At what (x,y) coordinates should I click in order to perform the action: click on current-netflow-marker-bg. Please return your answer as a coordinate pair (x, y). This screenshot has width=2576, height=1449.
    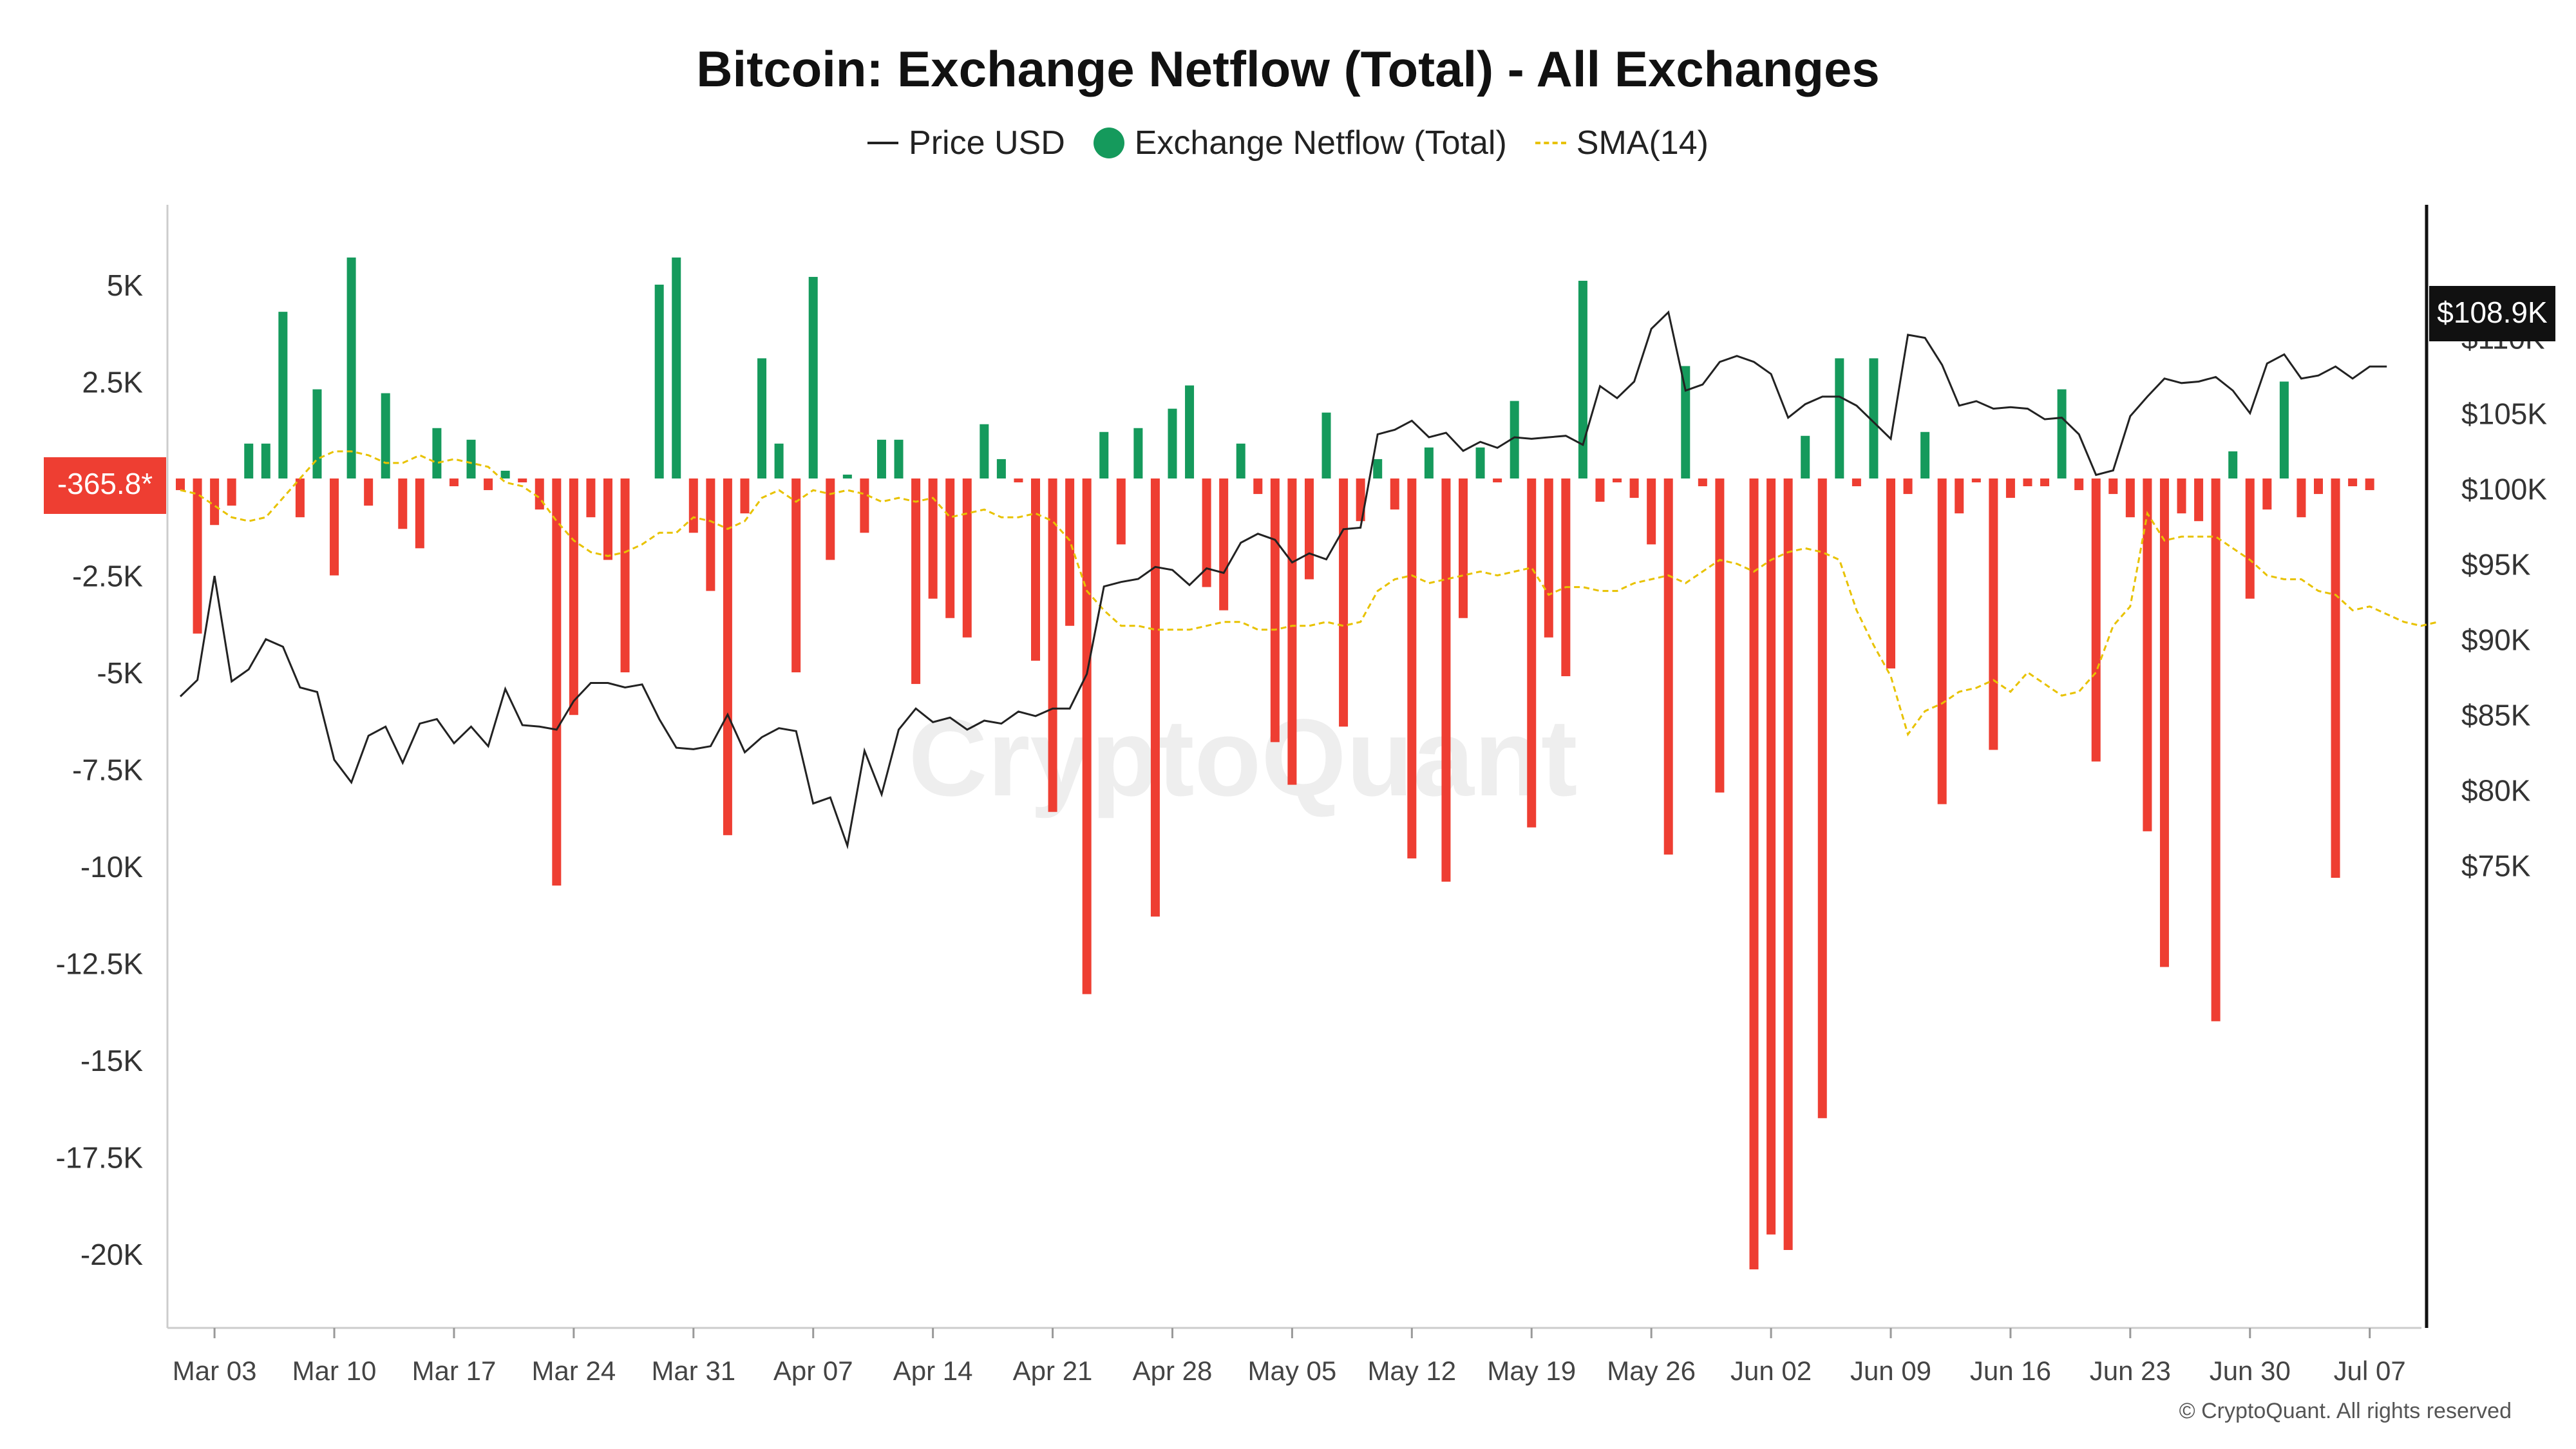
    Looking at the image, I should click on (105, 485).